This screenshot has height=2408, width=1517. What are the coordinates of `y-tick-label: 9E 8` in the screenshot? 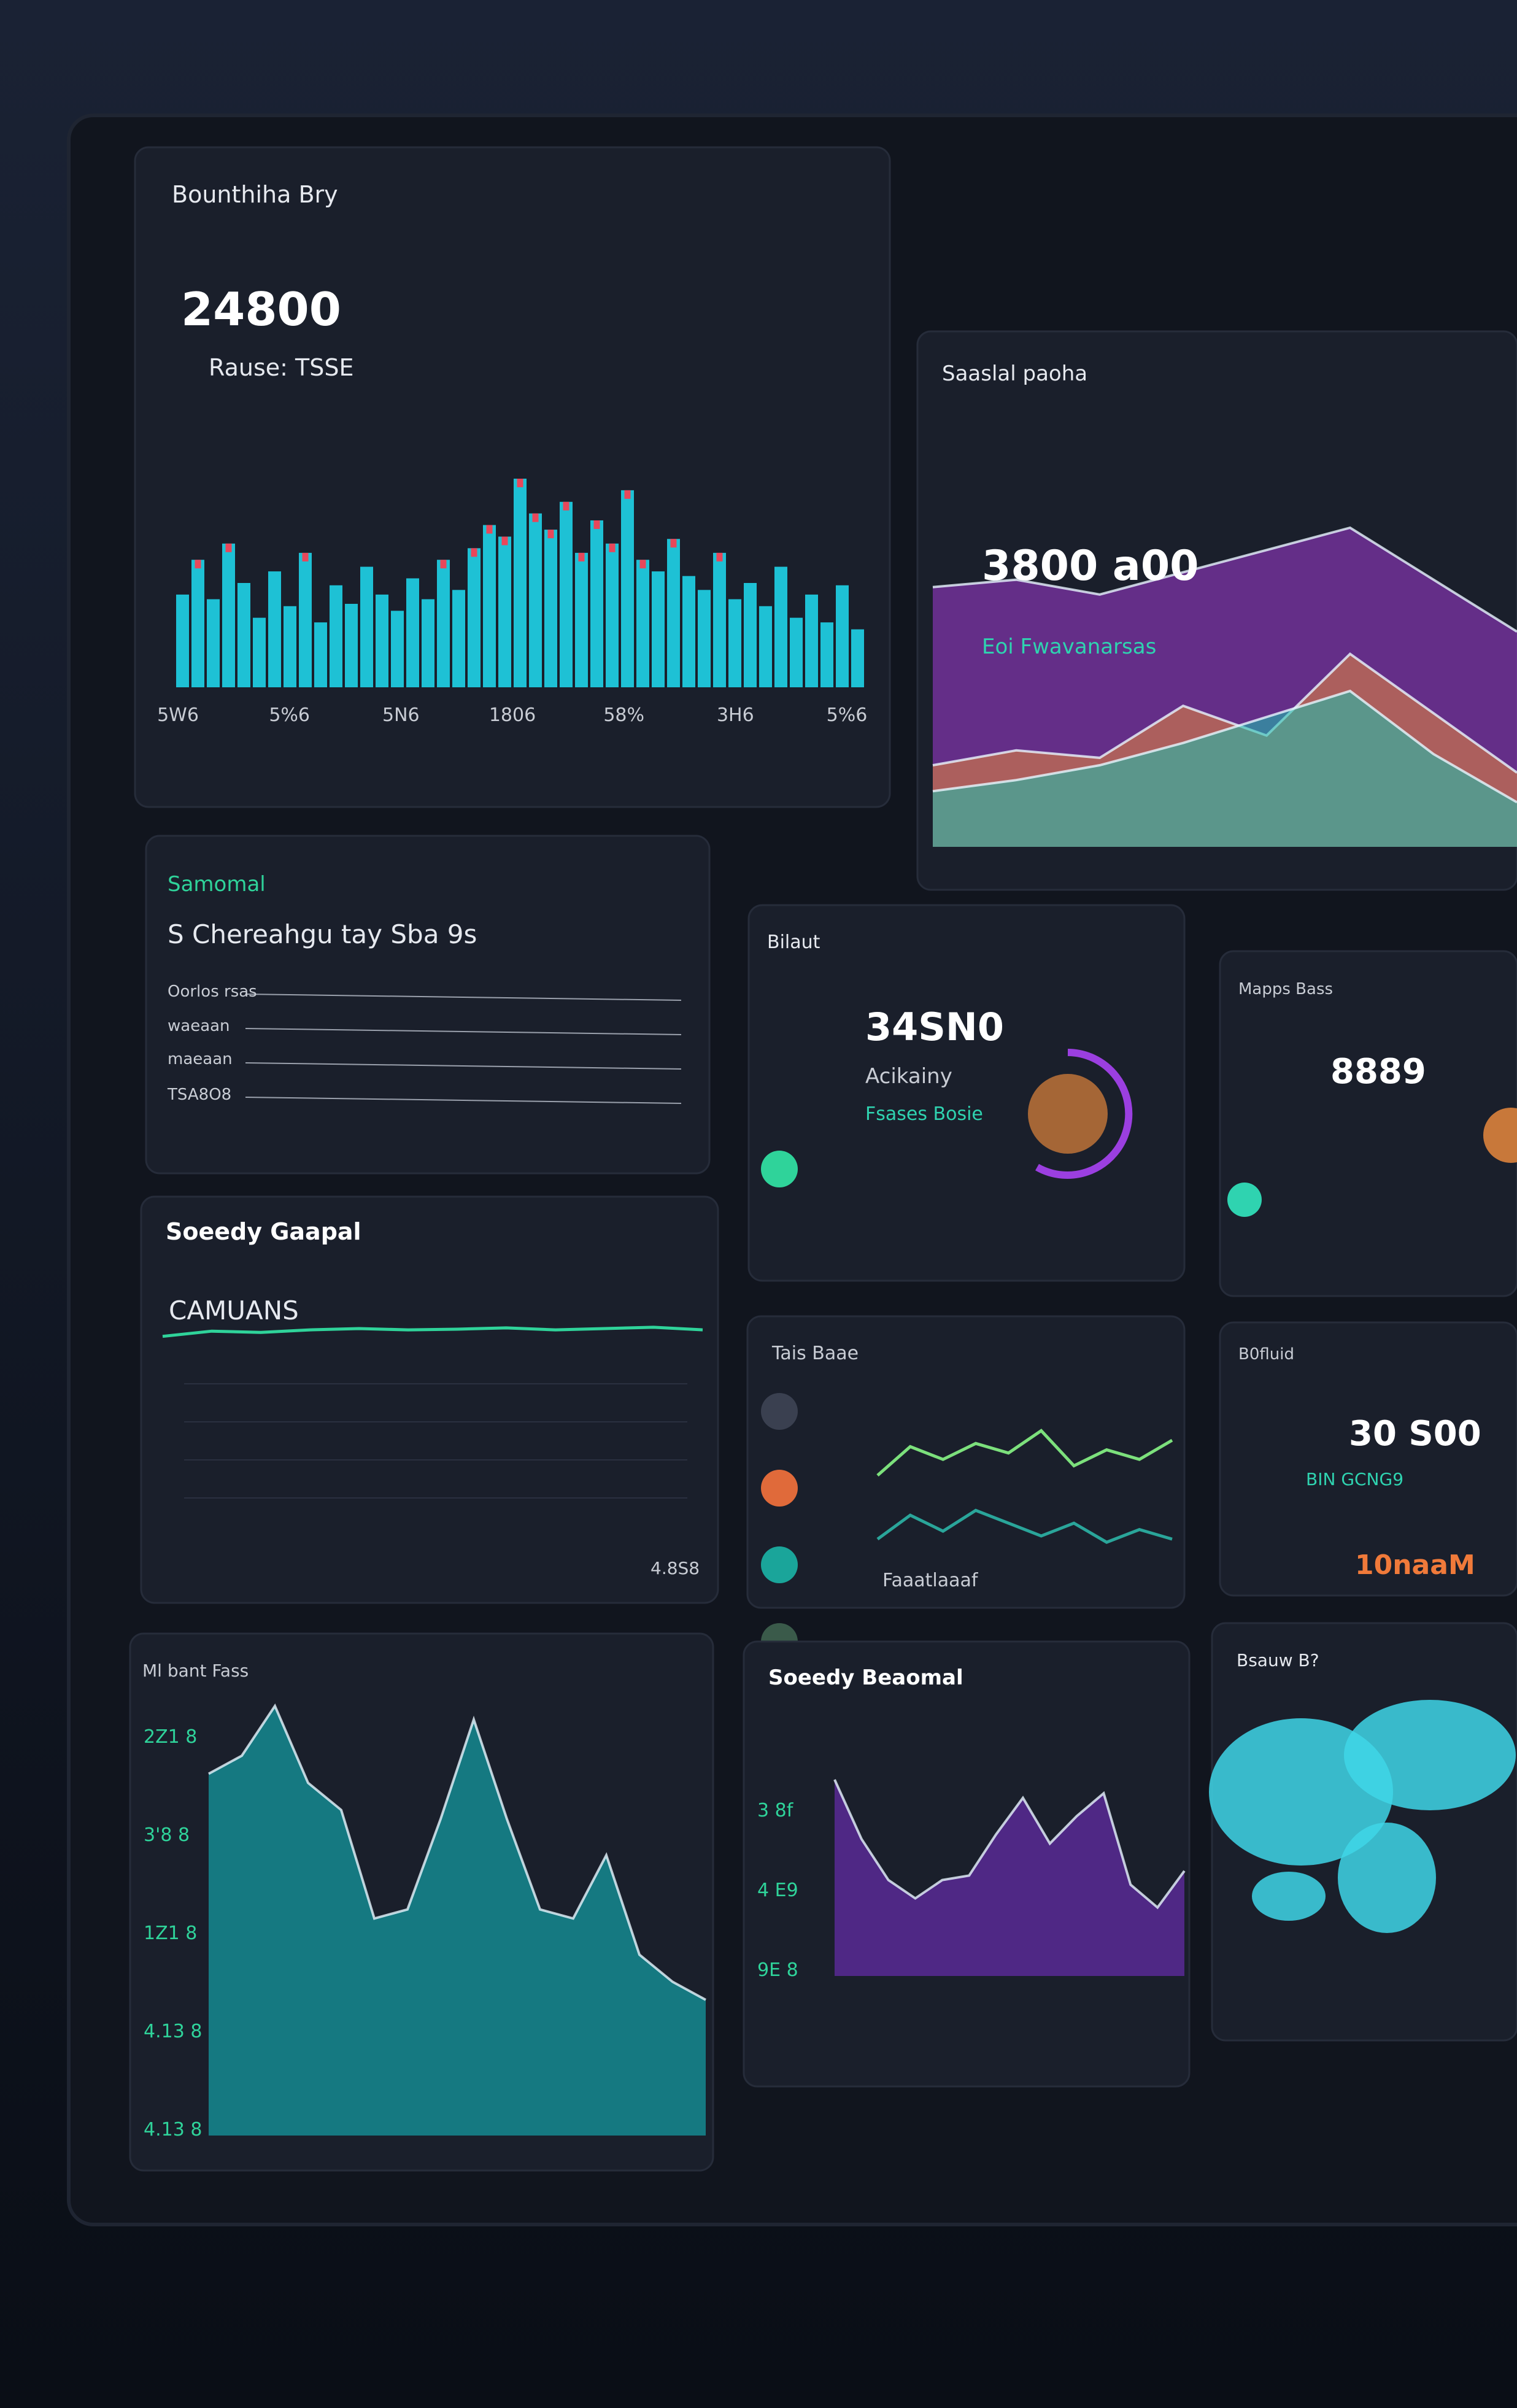 It's located at (777, 1970).